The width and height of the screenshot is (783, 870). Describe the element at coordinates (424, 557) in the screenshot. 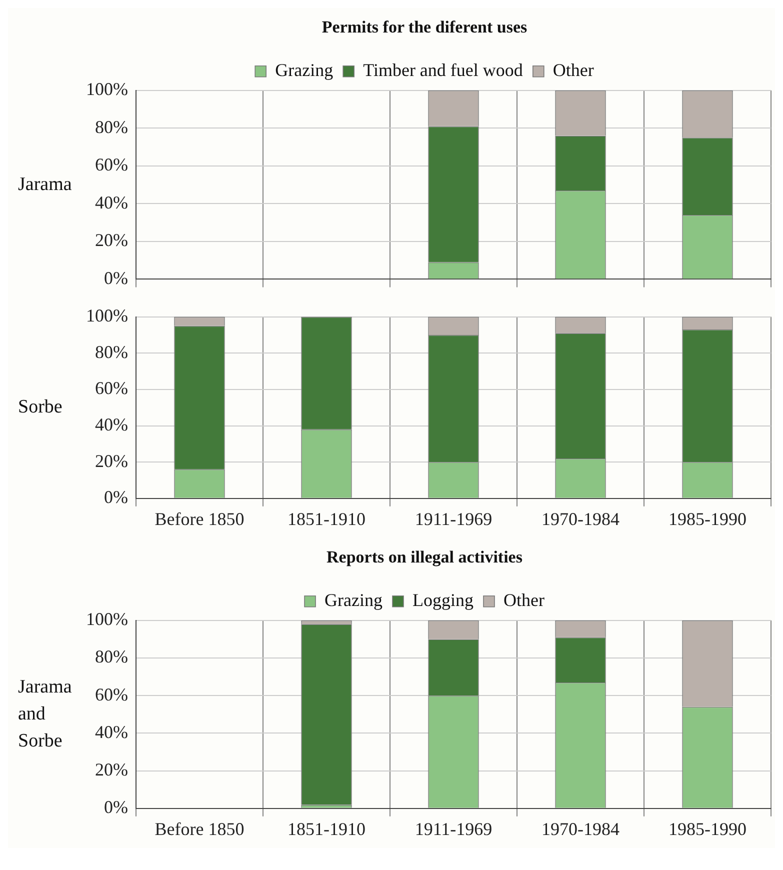

I see `chart-title: Reports on illegal activities` at that location.